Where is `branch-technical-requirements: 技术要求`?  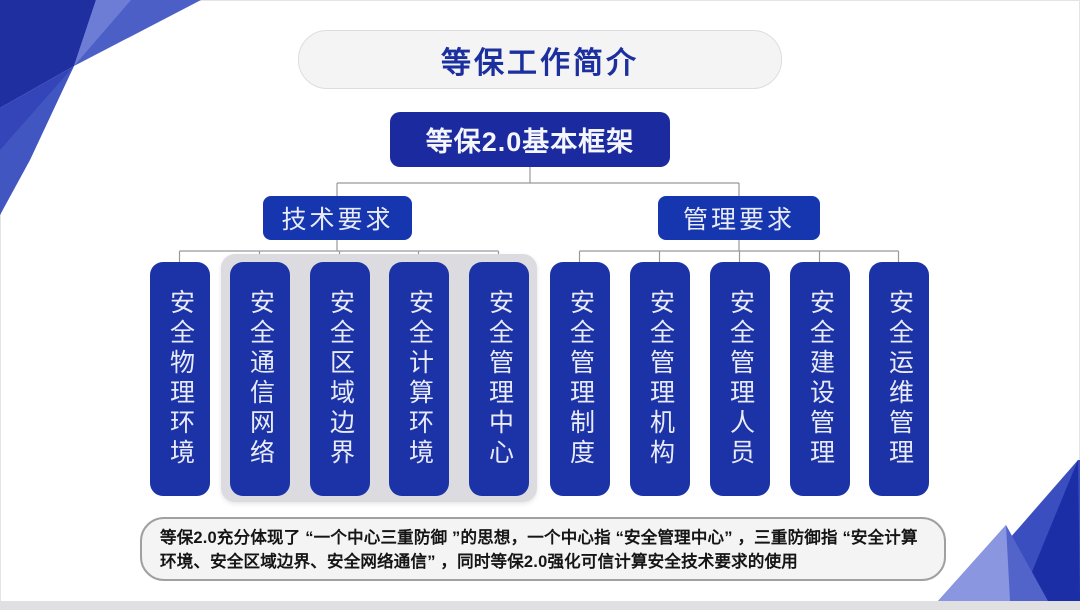 branch-technical-requirements: 技术要求 is located at coordinates (337, 218).